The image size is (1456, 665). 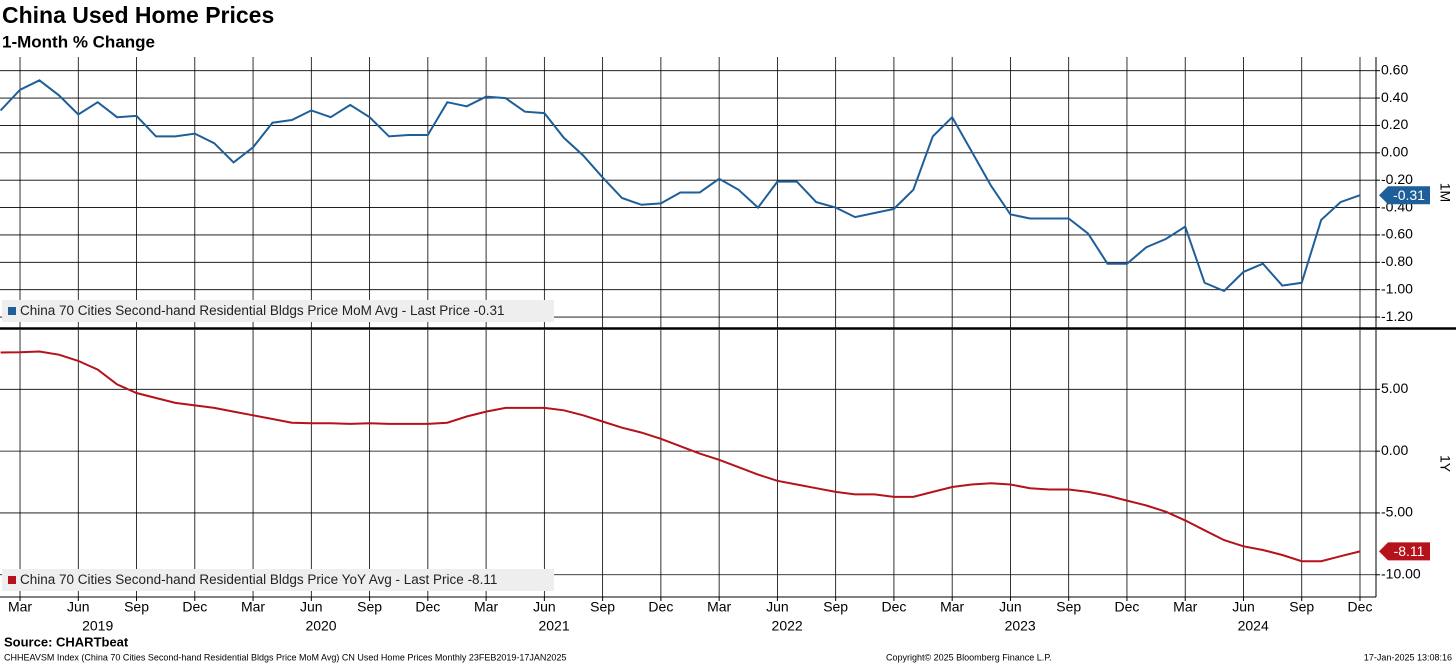 I want to click on y-tick-label: 0.60, so click(x=1394, y=69).